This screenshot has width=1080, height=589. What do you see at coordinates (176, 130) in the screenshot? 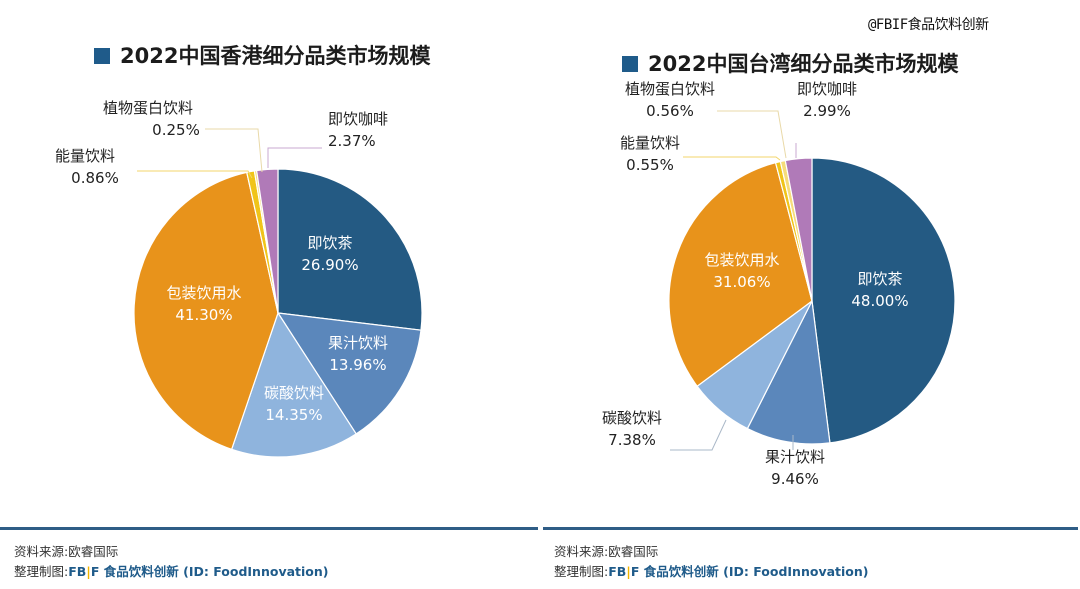
I see `slice-value-label: 0.25%` at bounding box center [176, 130].